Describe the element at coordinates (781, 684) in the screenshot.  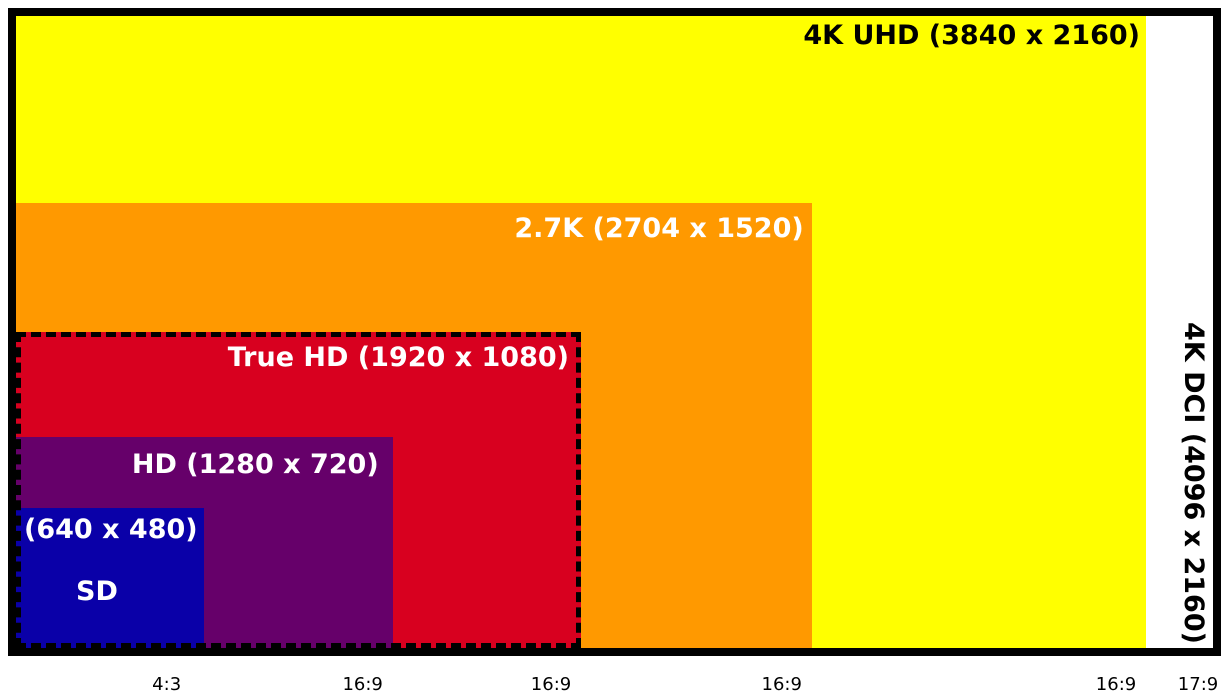
I see `ratio-label-k27: 16:9` at that location.